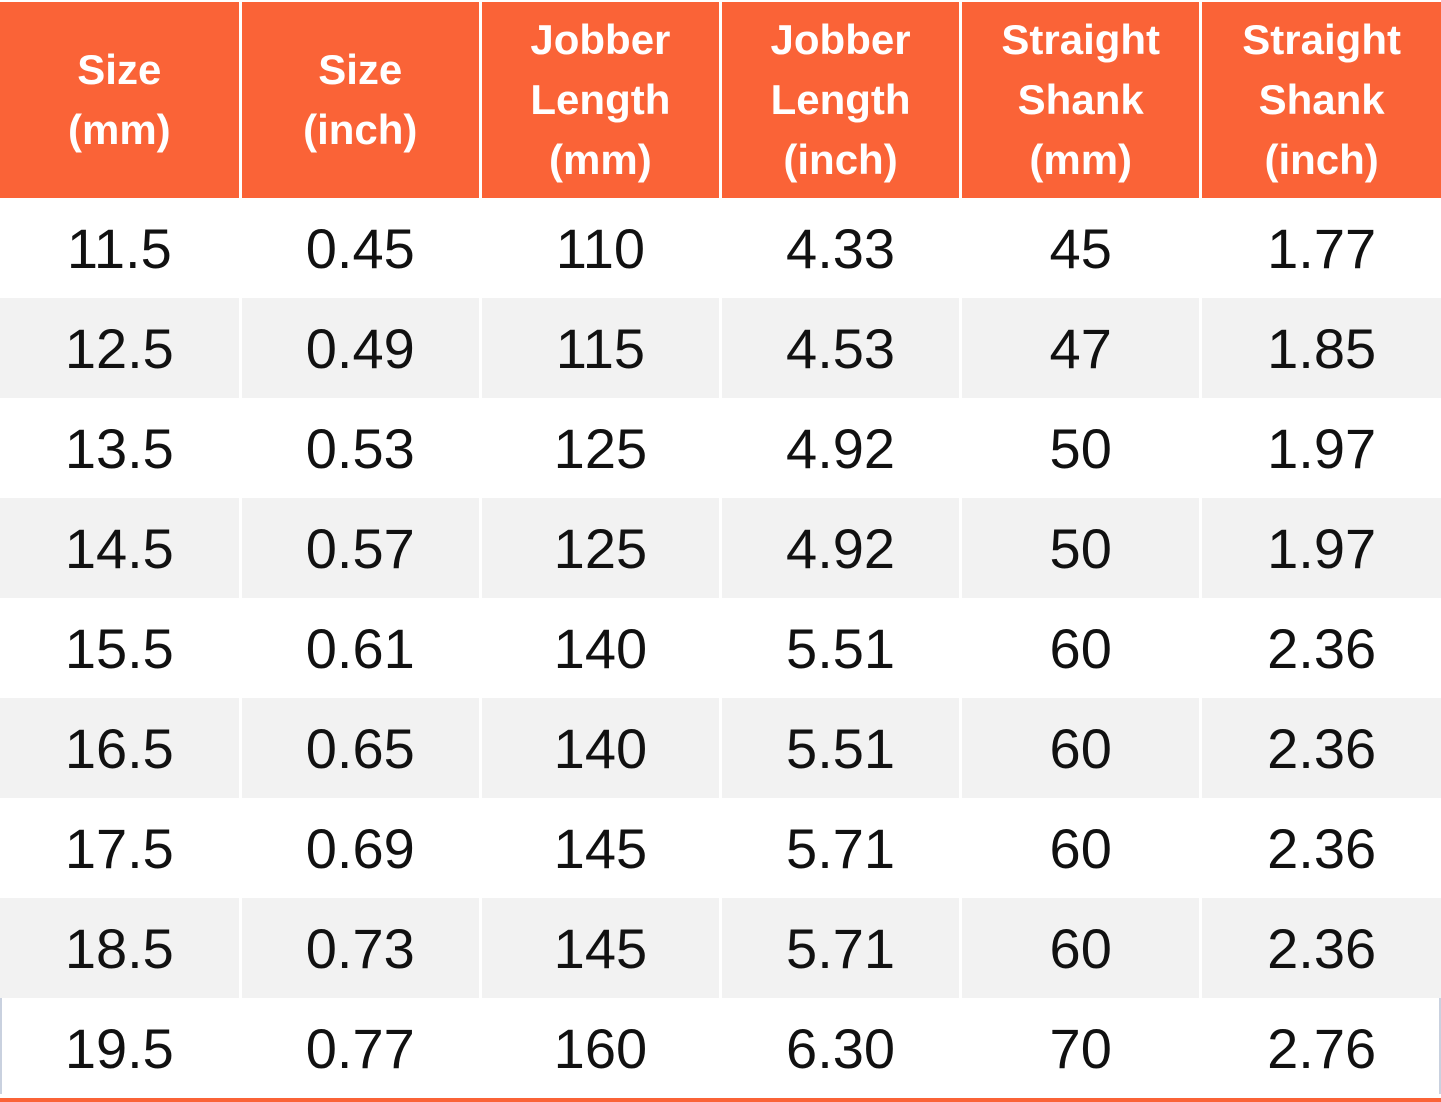  Describe the element at coordinates (121, 748) in the screenshot. I see `table-cell: 16.5` at that location.